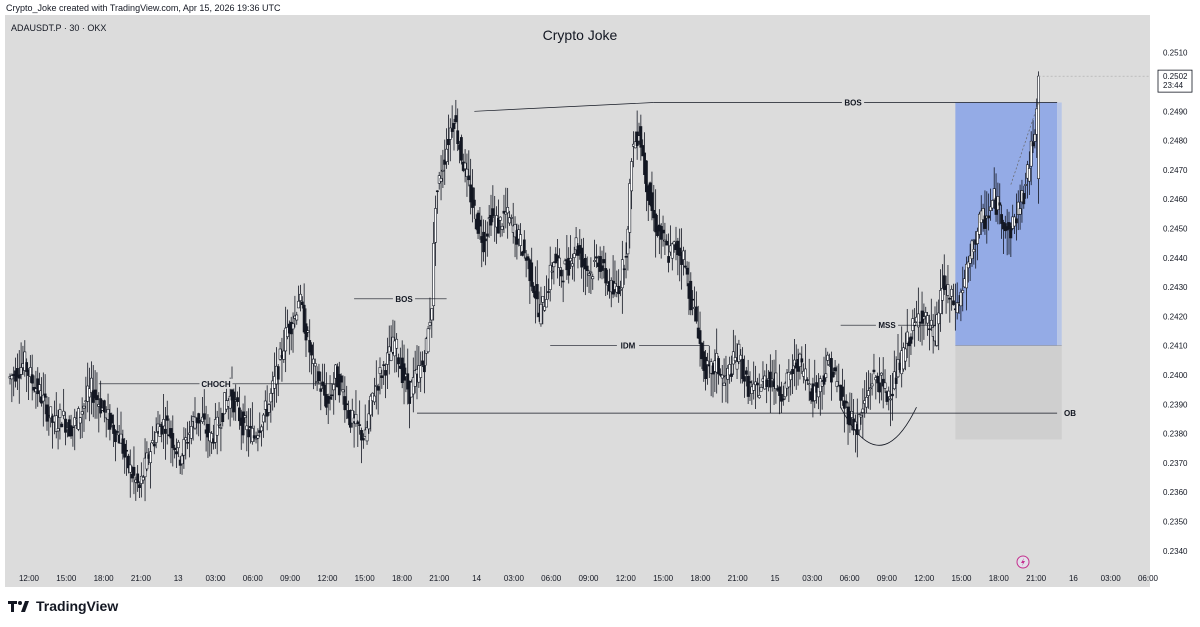 Image resolution: width=1200 pixels, height=627 pixels. Describe the element at coordinates (59, 28) in the screenshot. I see `symbol-label: ADAUSDT.P · 30 · OKX` at that location.